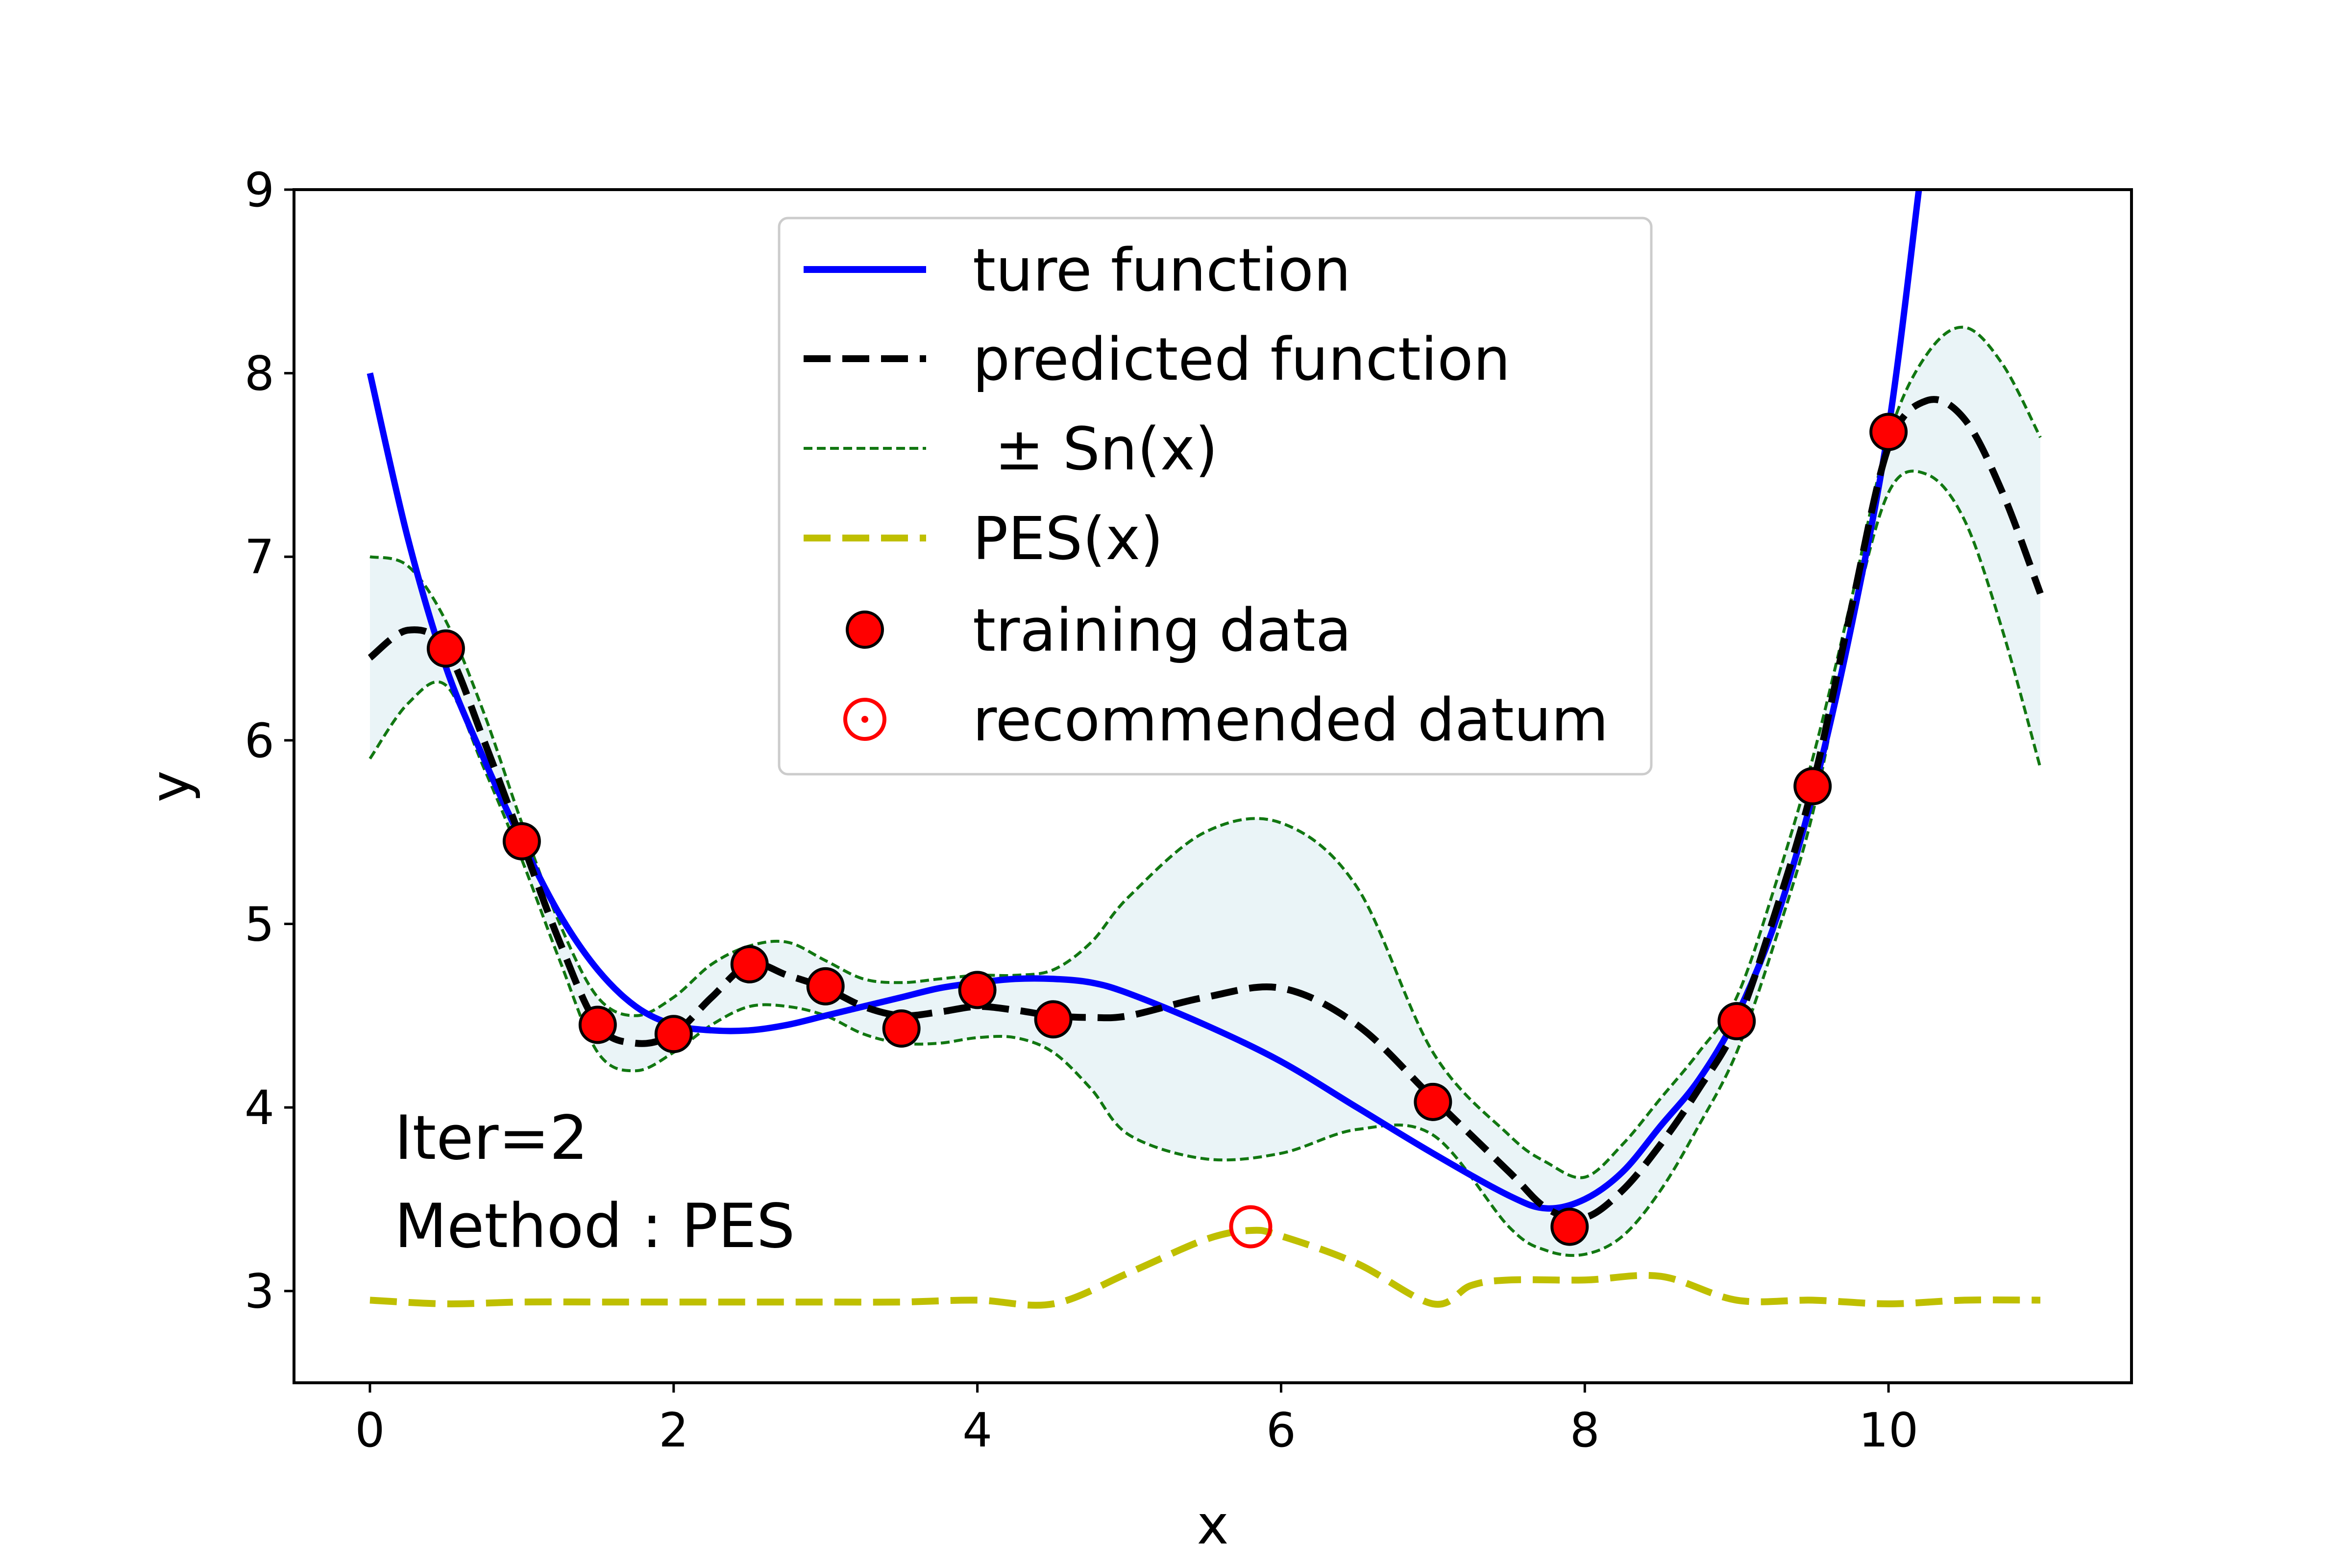 This screenshot has height=1568, width=2352. Describe the element at coordinates (1585, 1430) in the screenshot. I see `x-tick-label: 8` at that location.